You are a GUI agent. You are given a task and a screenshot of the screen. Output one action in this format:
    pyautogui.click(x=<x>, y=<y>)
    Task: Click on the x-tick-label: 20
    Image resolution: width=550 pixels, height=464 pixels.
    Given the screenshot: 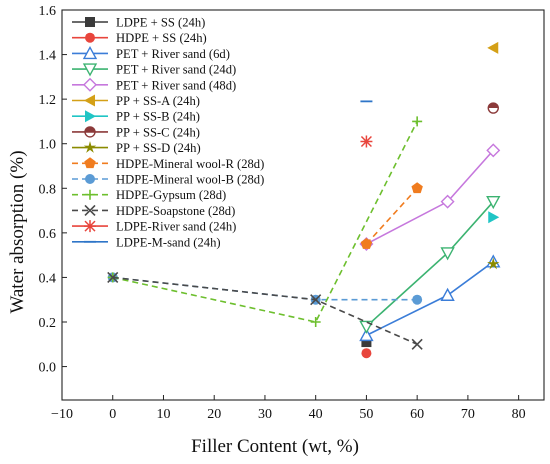 What is the action you would take?
    pyautogui.click(x=214, y=414)
    